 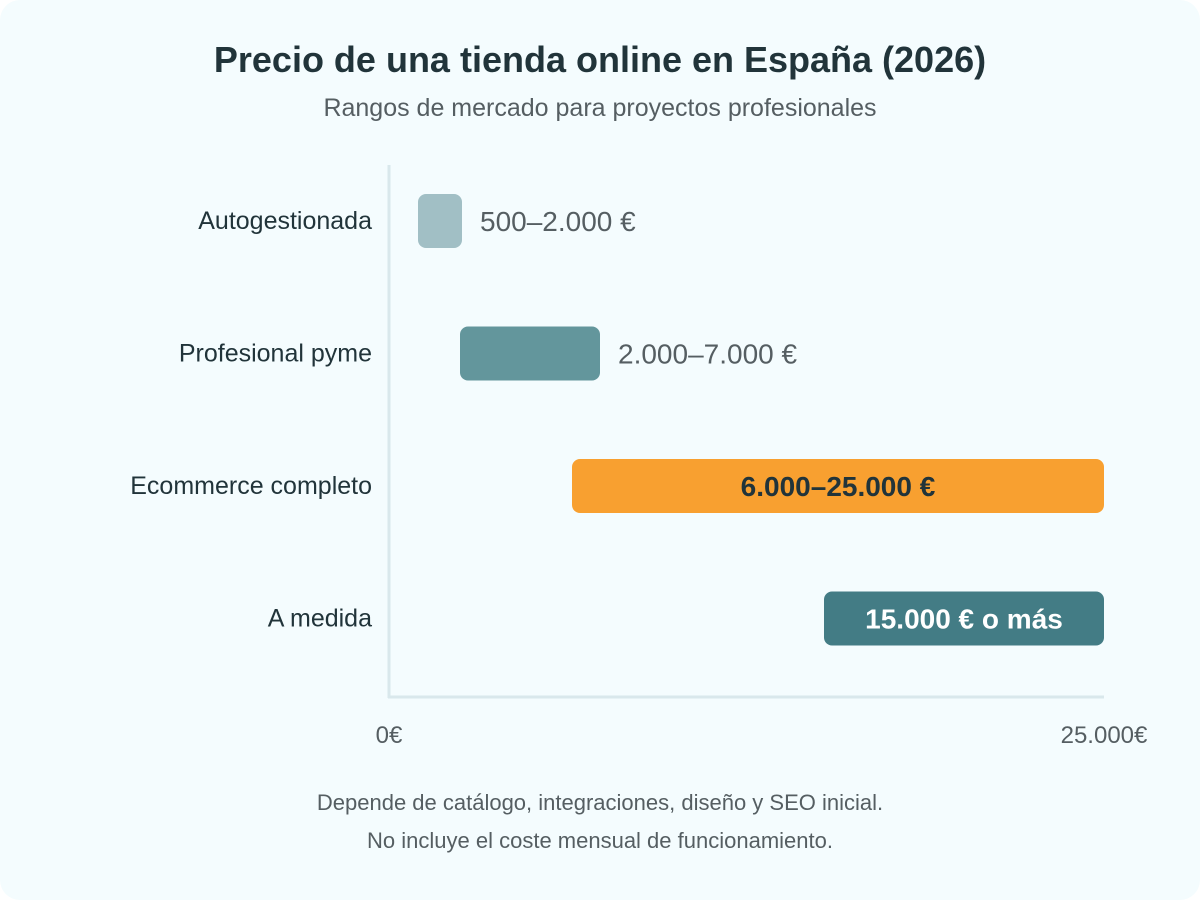 I want to click on category-label: A medida, so click(x=320, y=619).